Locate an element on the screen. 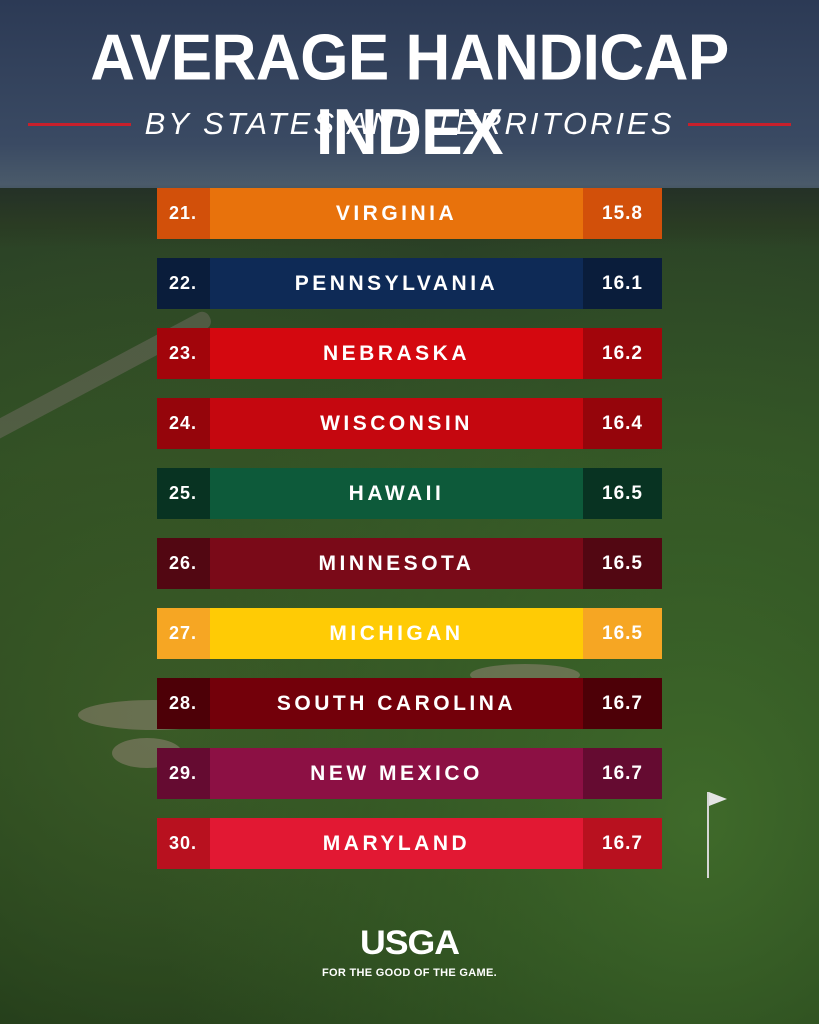 This screenshot has width=819, height=1024. state-name-cell: HAWAII is located at coordinates (396, 493).